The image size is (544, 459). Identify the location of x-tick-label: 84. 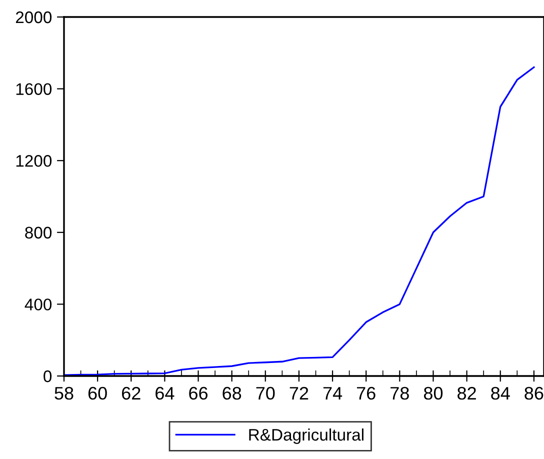
(500, 393).